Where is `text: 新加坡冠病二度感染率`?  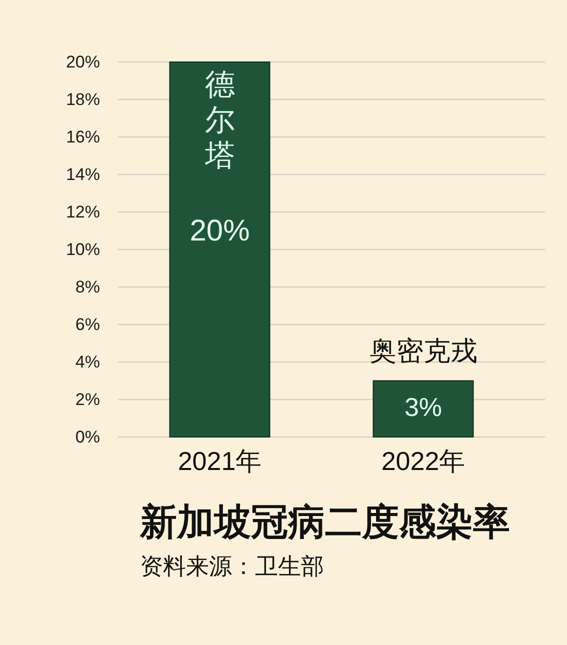
text: 新加坡冠病二度感染率 is located at coordinates (324, 522).